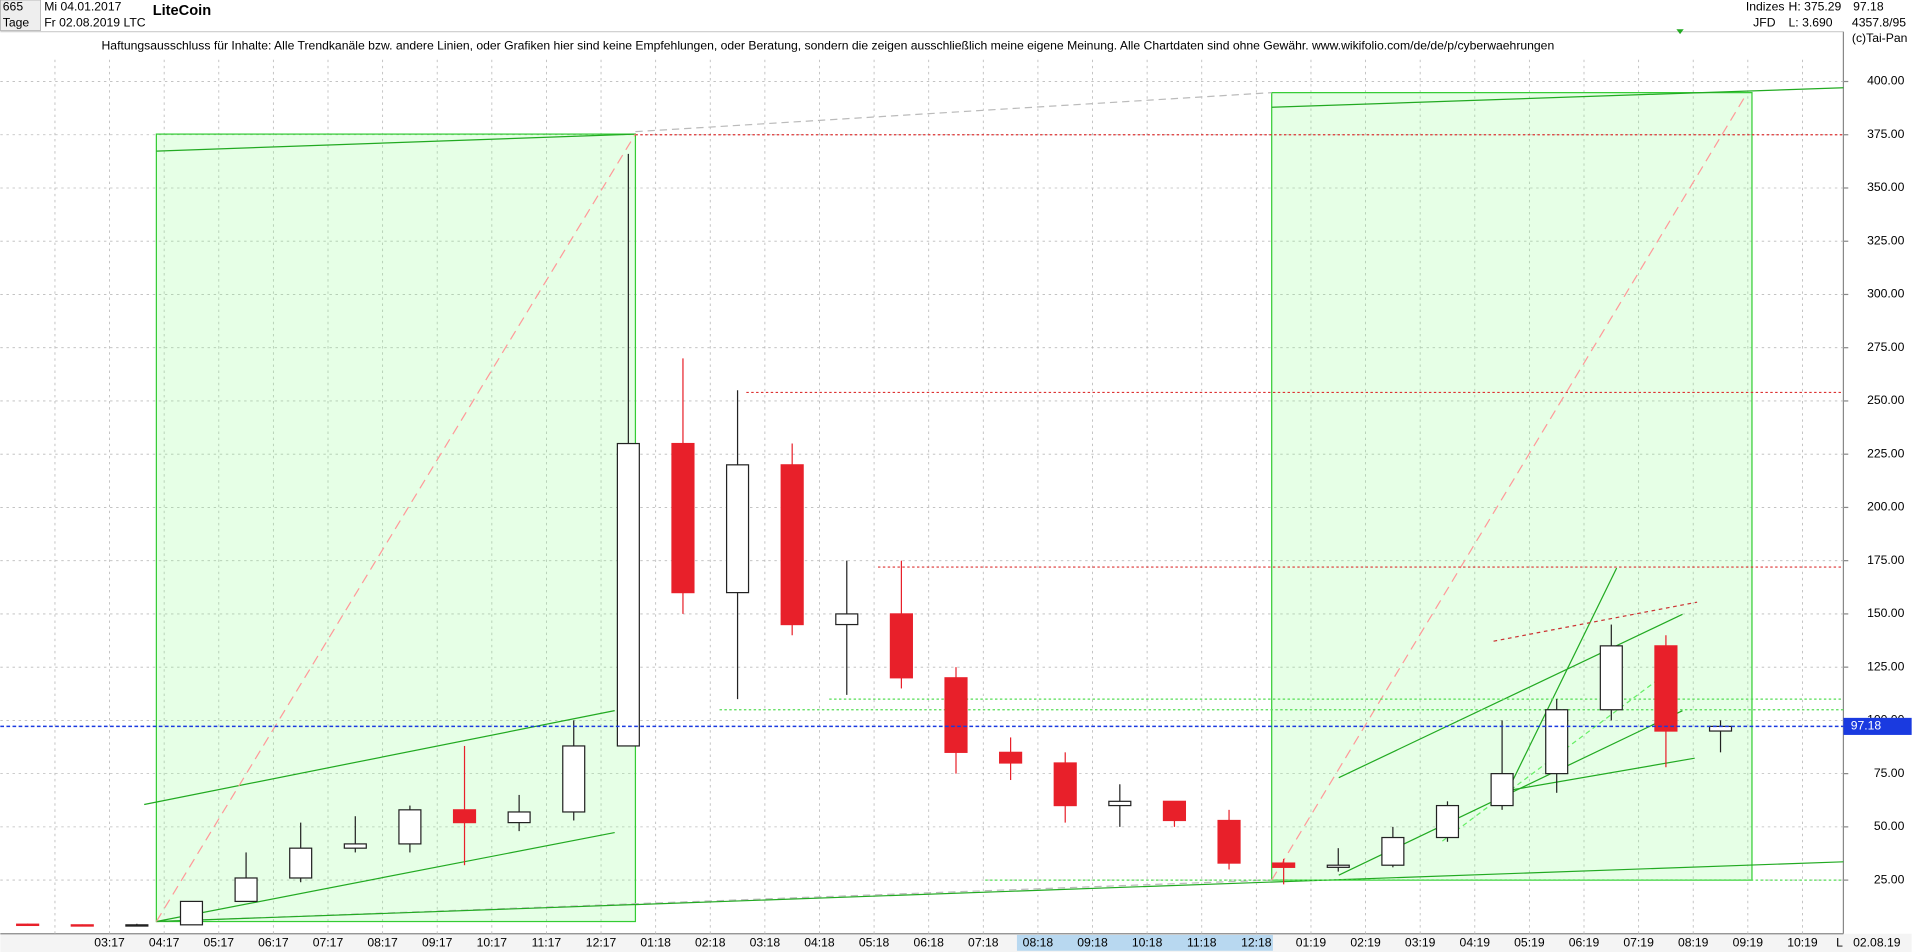 Image resolution: width=1912 pixels, height=952 pixels. What do you see at coordinates (1885, 560) in the screenshot?
I see `y-tick-label: 175.00` at bounding box center [1885, 560].